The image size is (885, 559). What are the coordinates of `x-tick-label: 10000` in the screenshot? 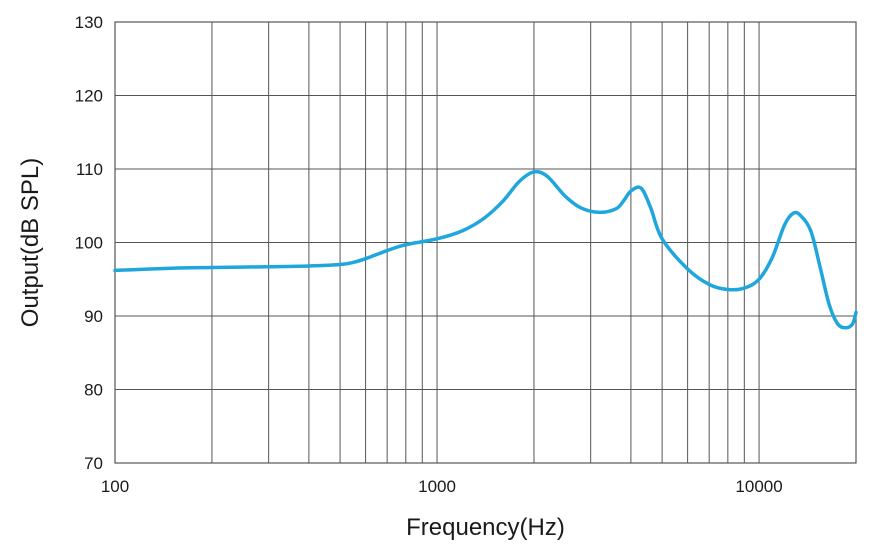 It's located at (758, 486).